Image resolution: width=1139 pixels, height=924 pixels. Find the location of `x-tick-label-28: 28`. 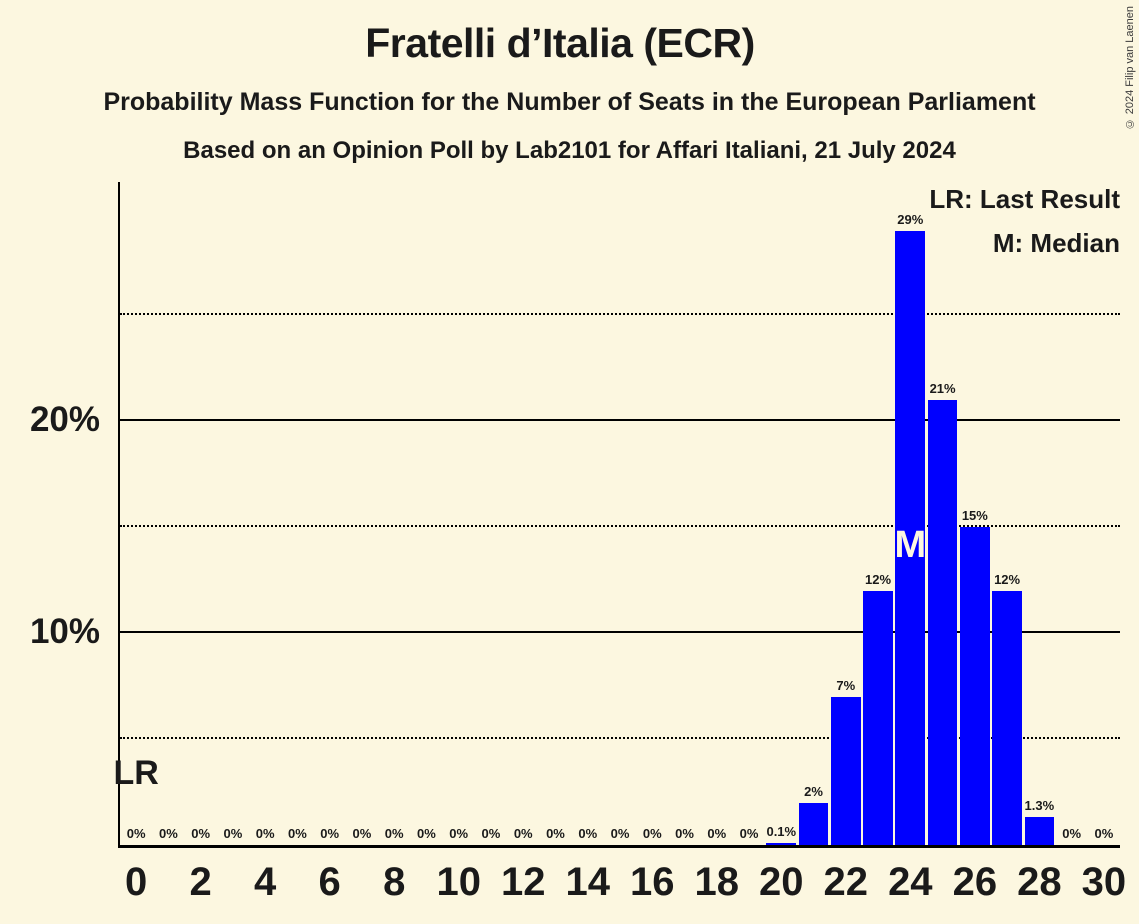

x-tick-label-28: 28 is located at coordinates (1039, 882).